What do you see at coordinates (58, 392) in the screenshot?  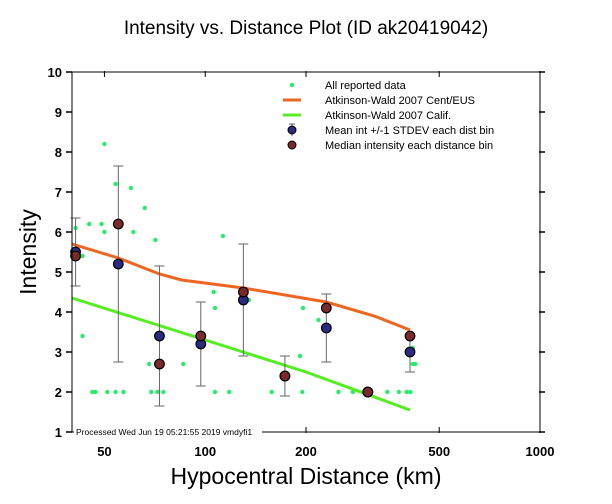 I see `y-tick-label: 2` at bounding box center [58, 392].